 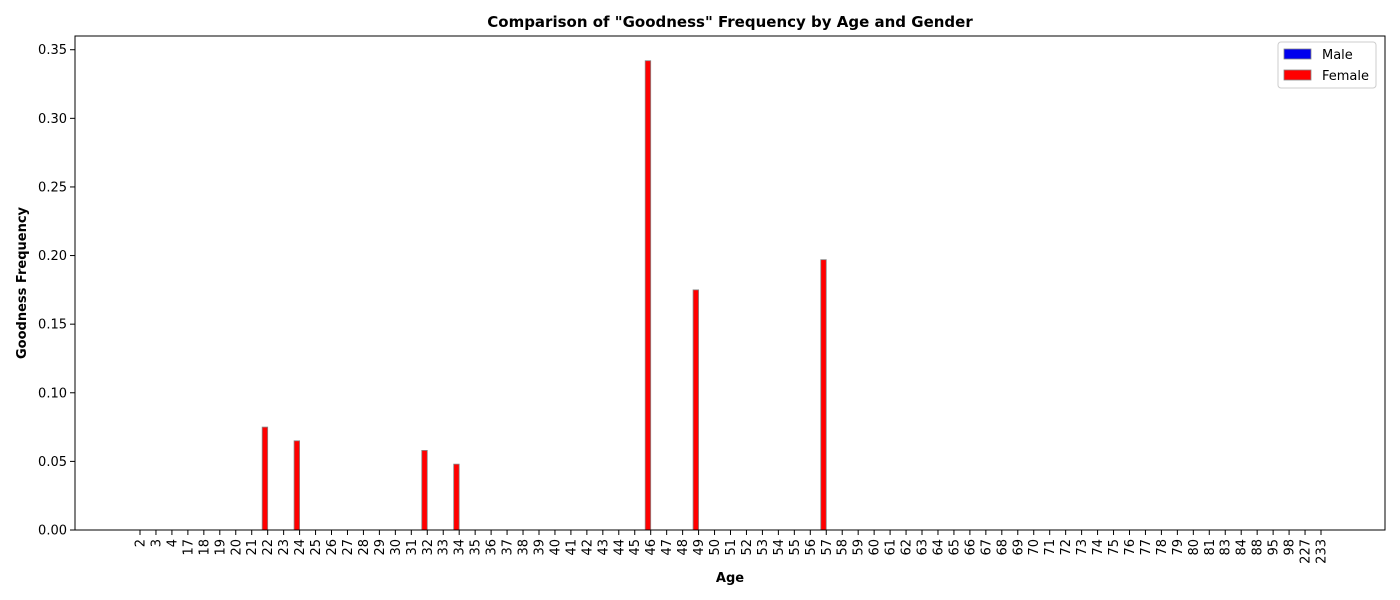 What do you see at coordinates (1290, 547) in the screenshot?
I see `x-tick-label: 98` at bounding box center [1290, 547].